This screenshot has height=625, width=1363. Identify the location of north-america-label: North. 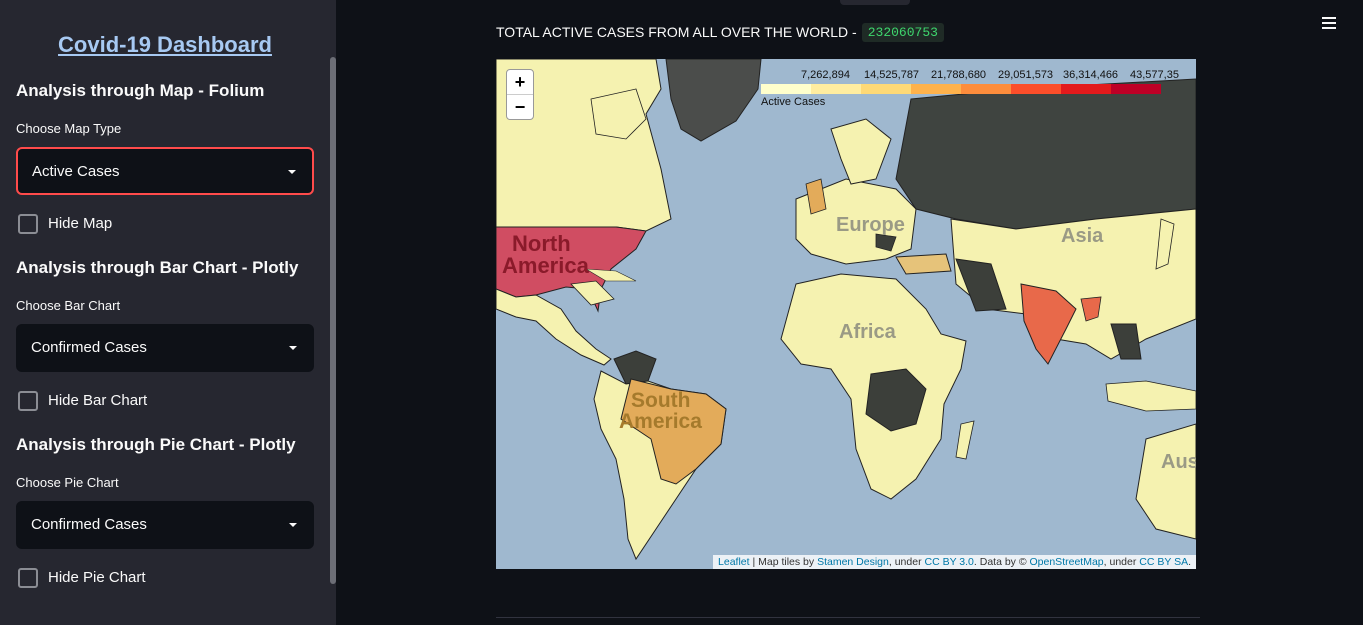
(541, 243).